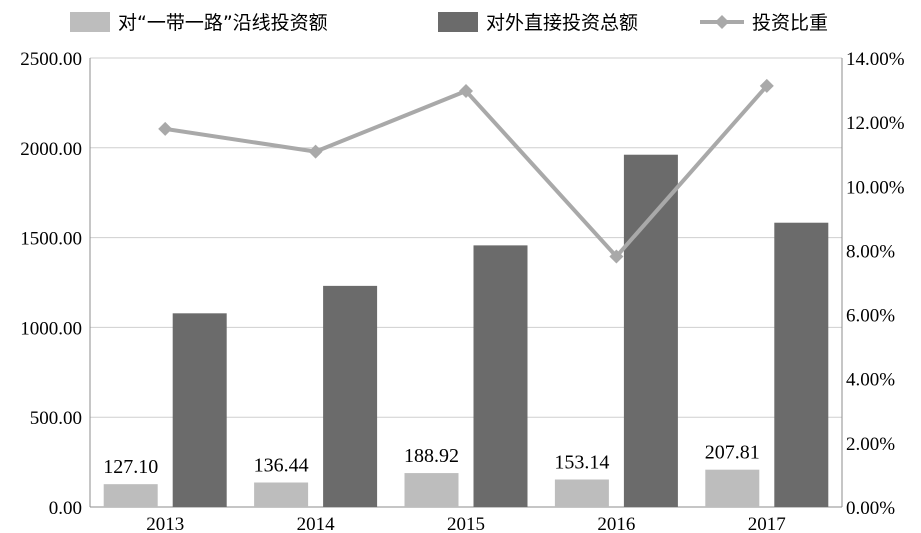 The height and width of the screenshot is (533, 921). I want to click on bar-belt-road-2015, so click(431, 490).